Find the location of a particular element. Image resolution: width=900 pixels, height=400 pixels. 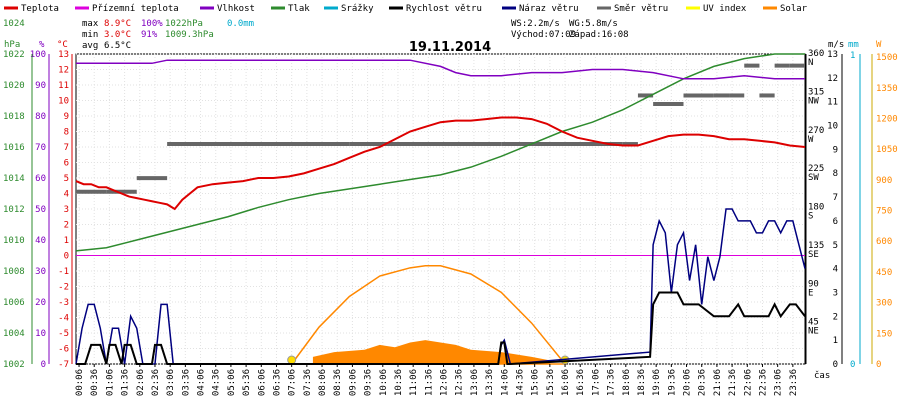

x-tick-label: 10:36 is located at coordinates (399, 382).